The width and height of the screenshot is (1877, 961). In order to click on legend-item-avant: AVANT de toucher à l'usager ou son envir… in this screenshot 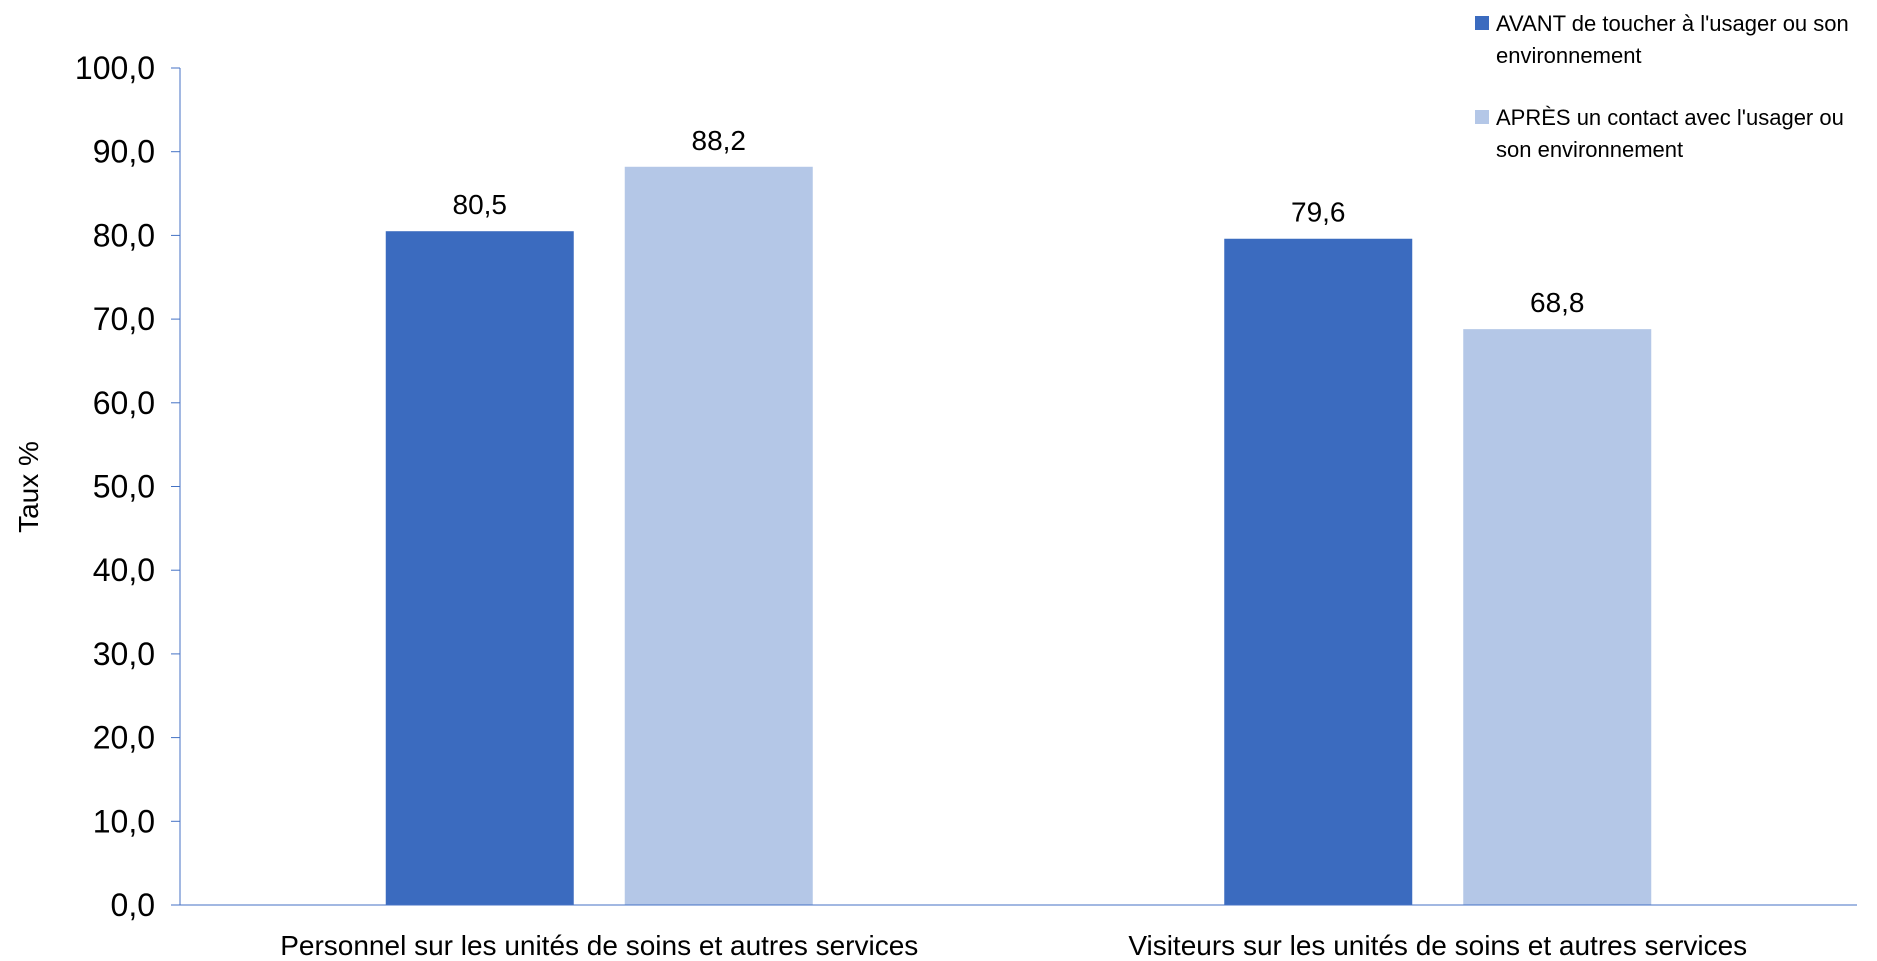, I will do `click(1675, 40)`.